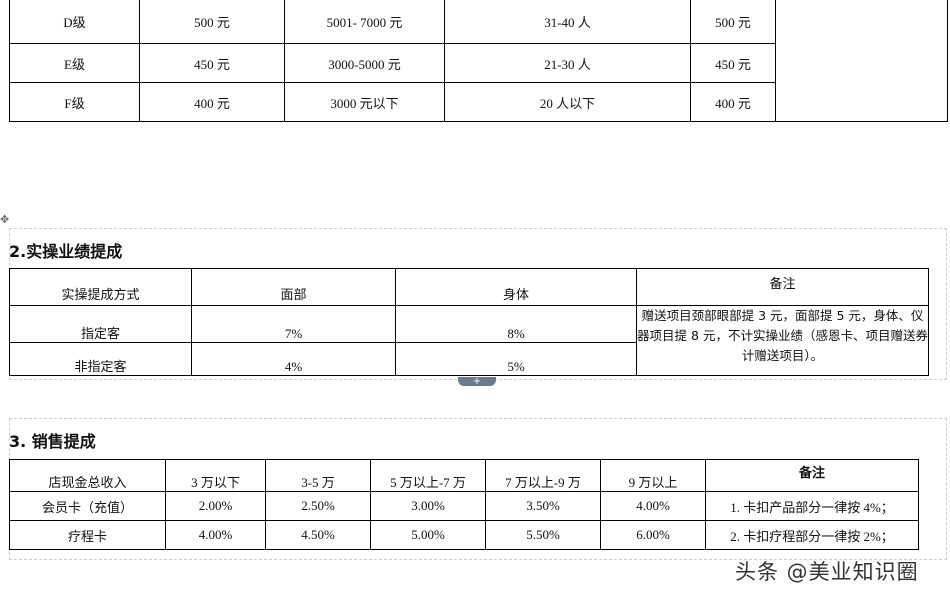  Describe the element at coordinates (428, 475) in the screenshot. I see `header-cell: 5 万以上-7 万` at that location.